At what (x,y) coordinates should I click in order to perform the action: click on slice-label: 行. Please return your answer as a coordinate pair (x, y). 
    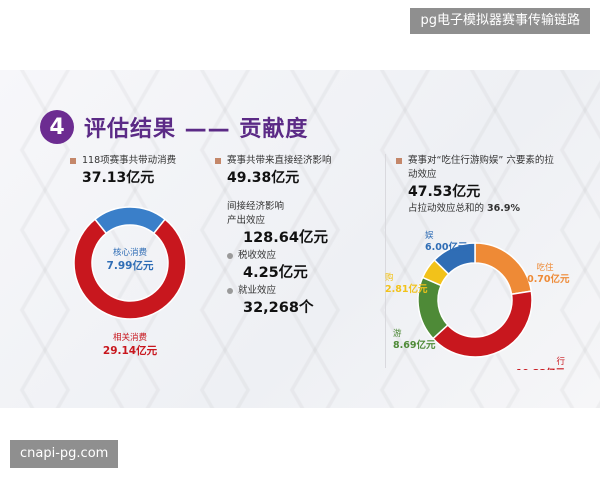
    Looking at the image, I should click on (560, 361).